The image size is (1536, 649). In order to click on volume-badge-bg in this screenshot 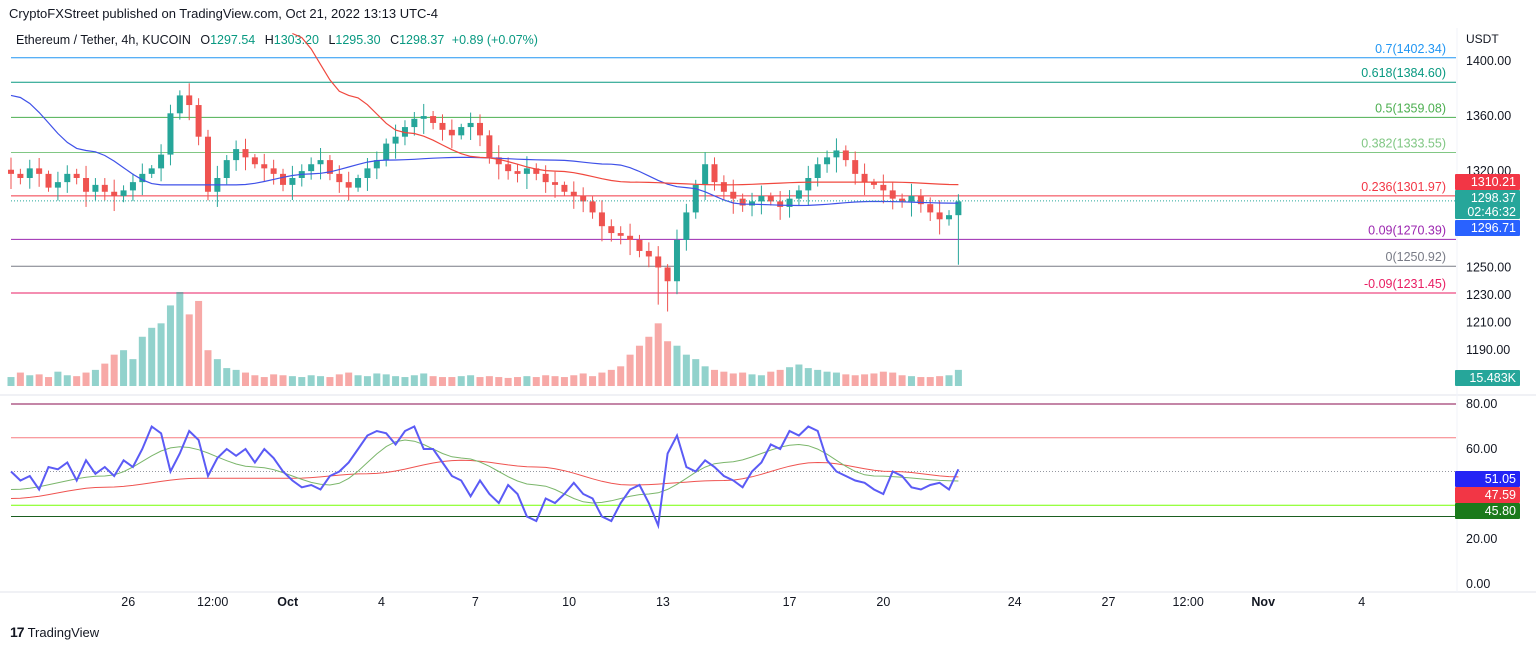, I will do `click(1487, 378)`.